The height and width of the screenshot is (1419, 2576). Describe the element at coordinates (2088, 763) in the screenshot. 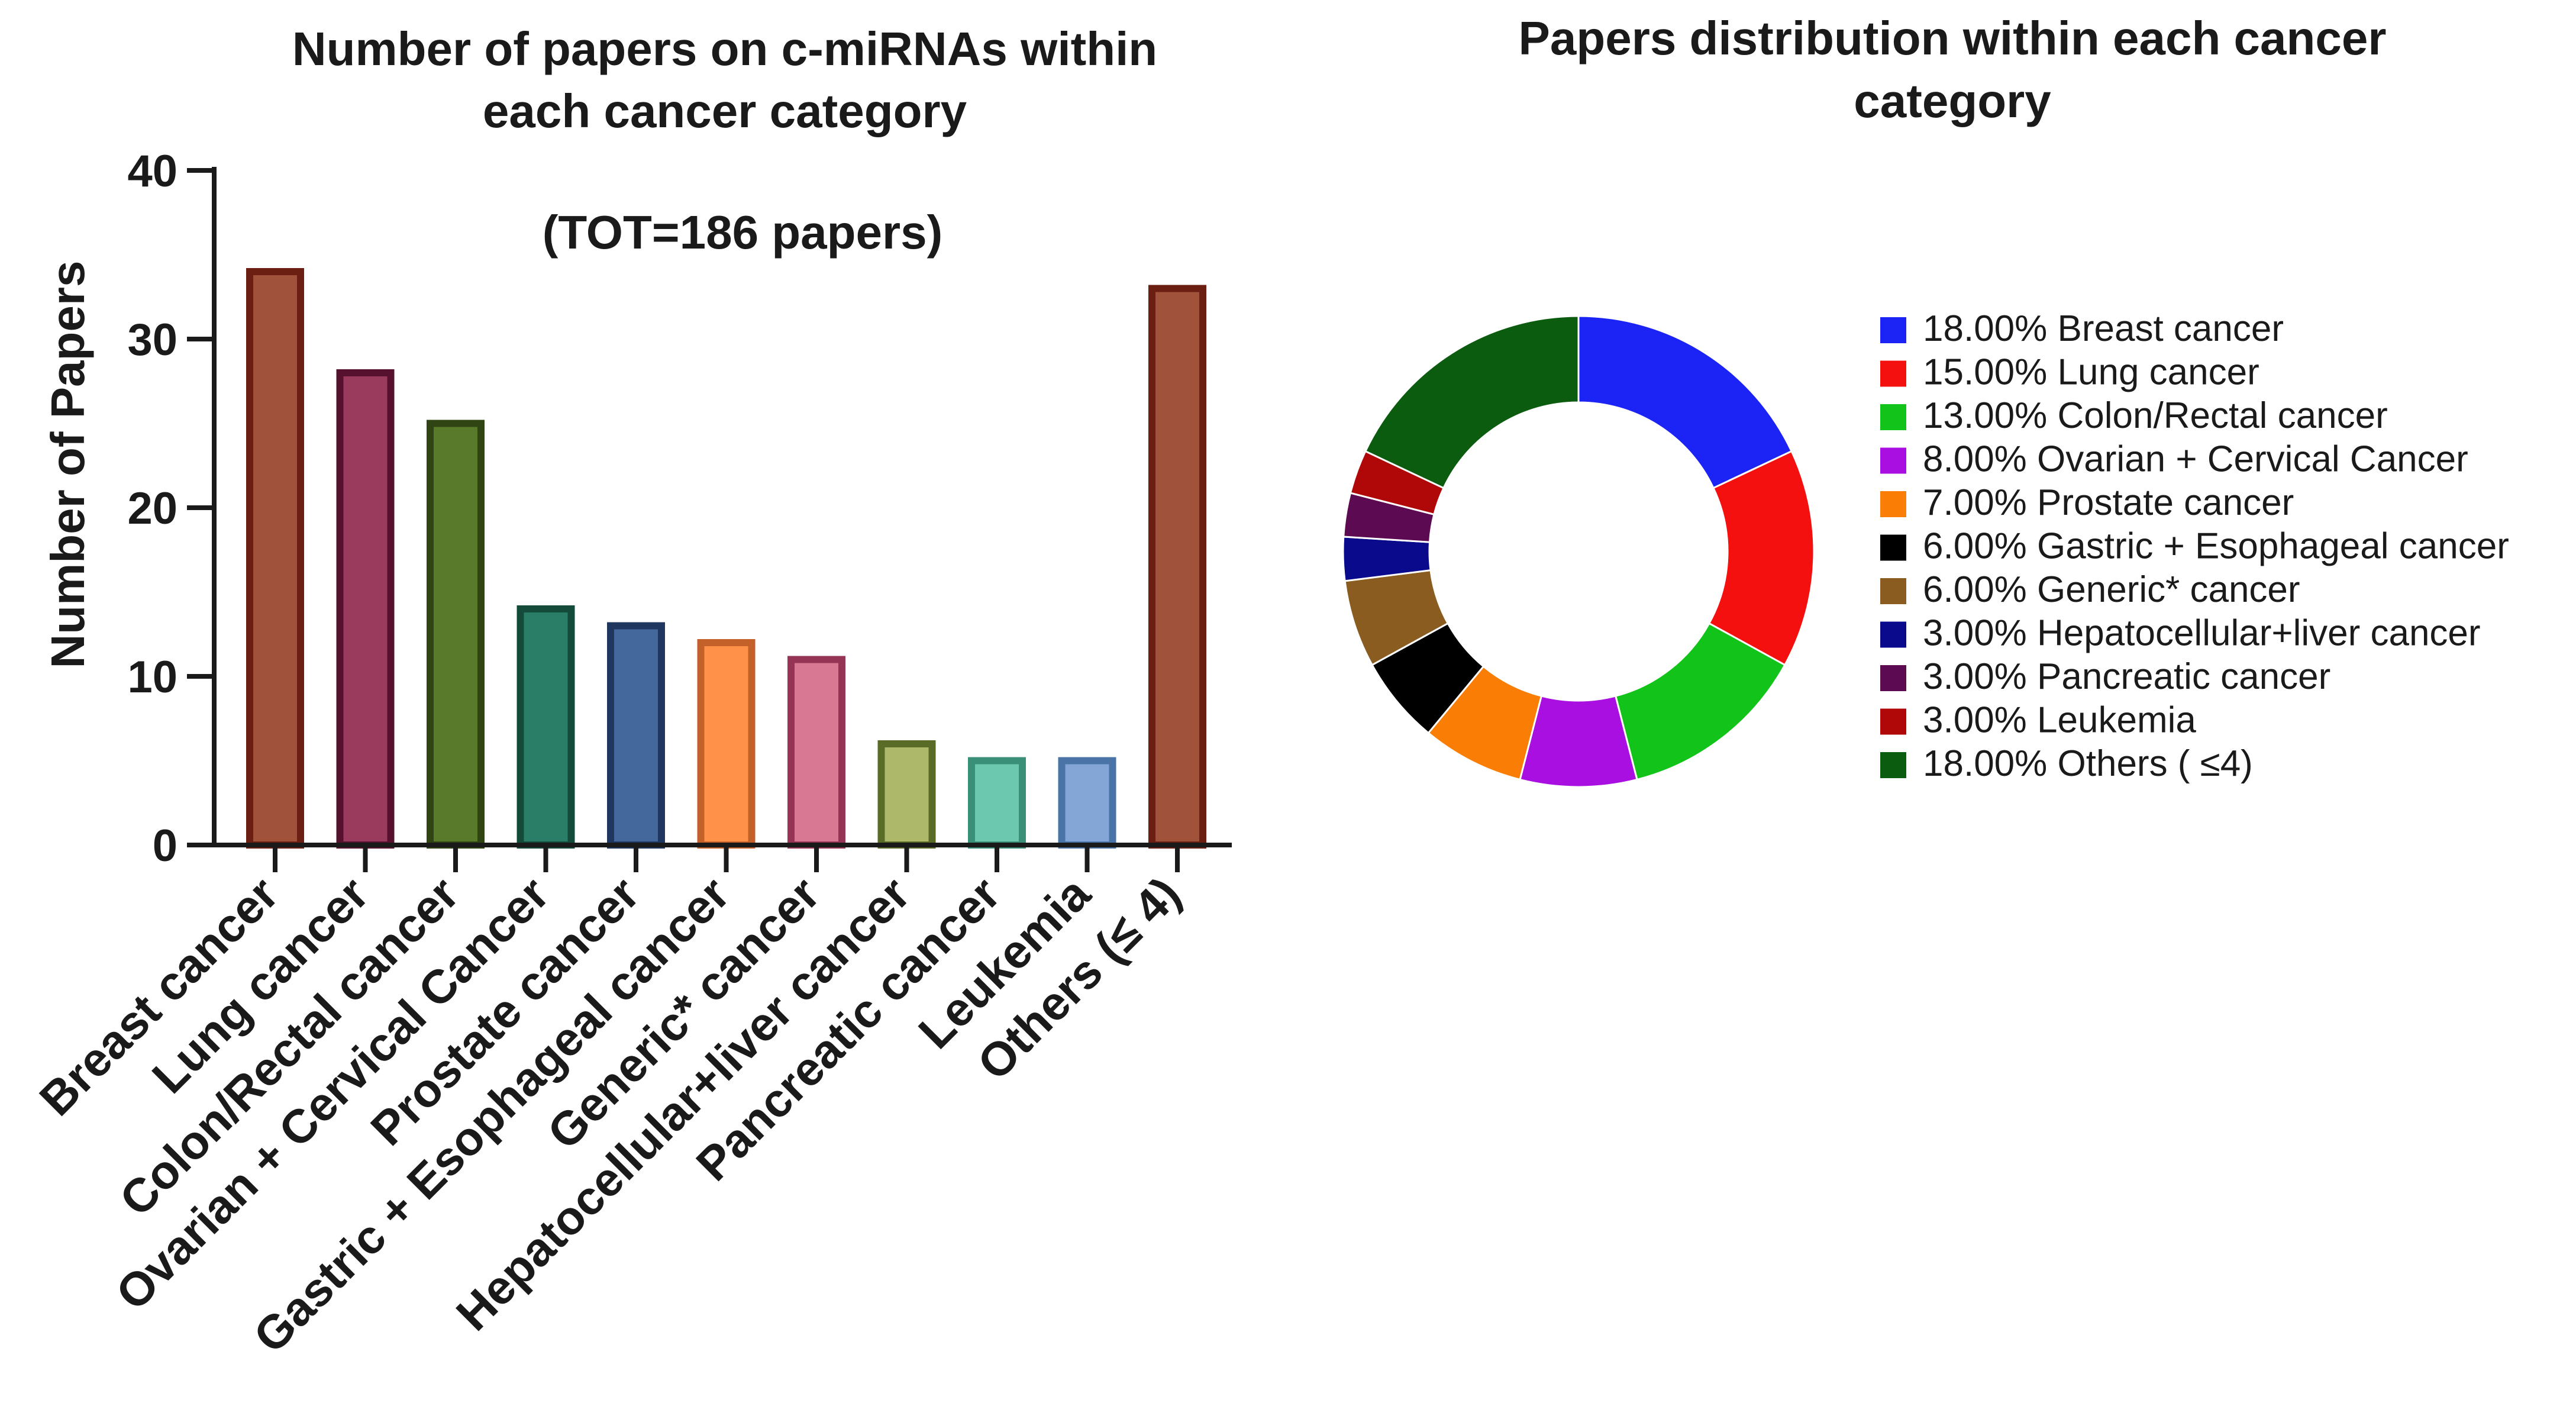

I see `legend-label: 18.00% Others ( ≤4)` at that location.